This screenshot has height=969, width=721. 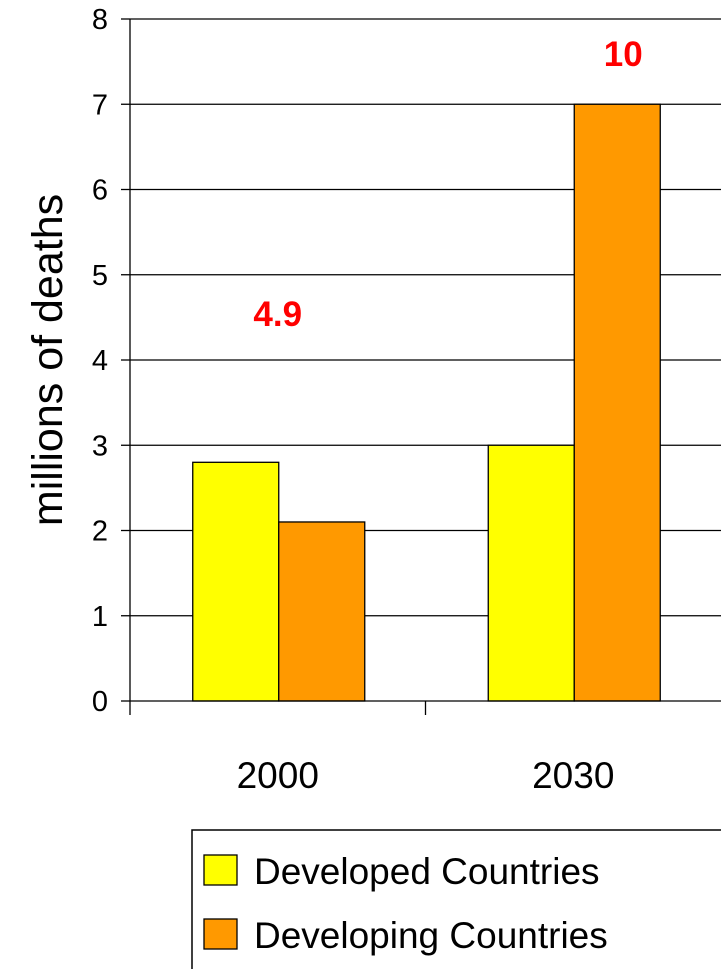 I want to click on legend-box, so click(x=456, y=899).